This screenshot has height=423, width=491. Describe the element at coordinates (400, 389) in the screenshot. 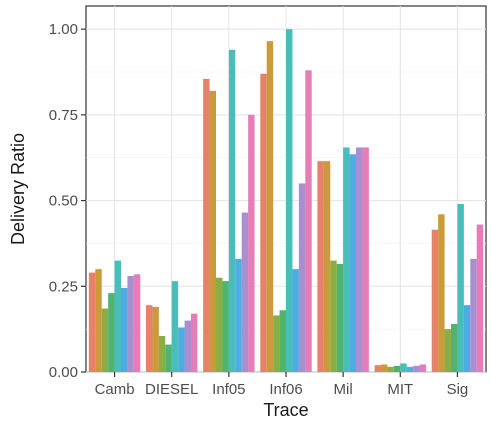

I see `x-tick-label: MIT` at that location.